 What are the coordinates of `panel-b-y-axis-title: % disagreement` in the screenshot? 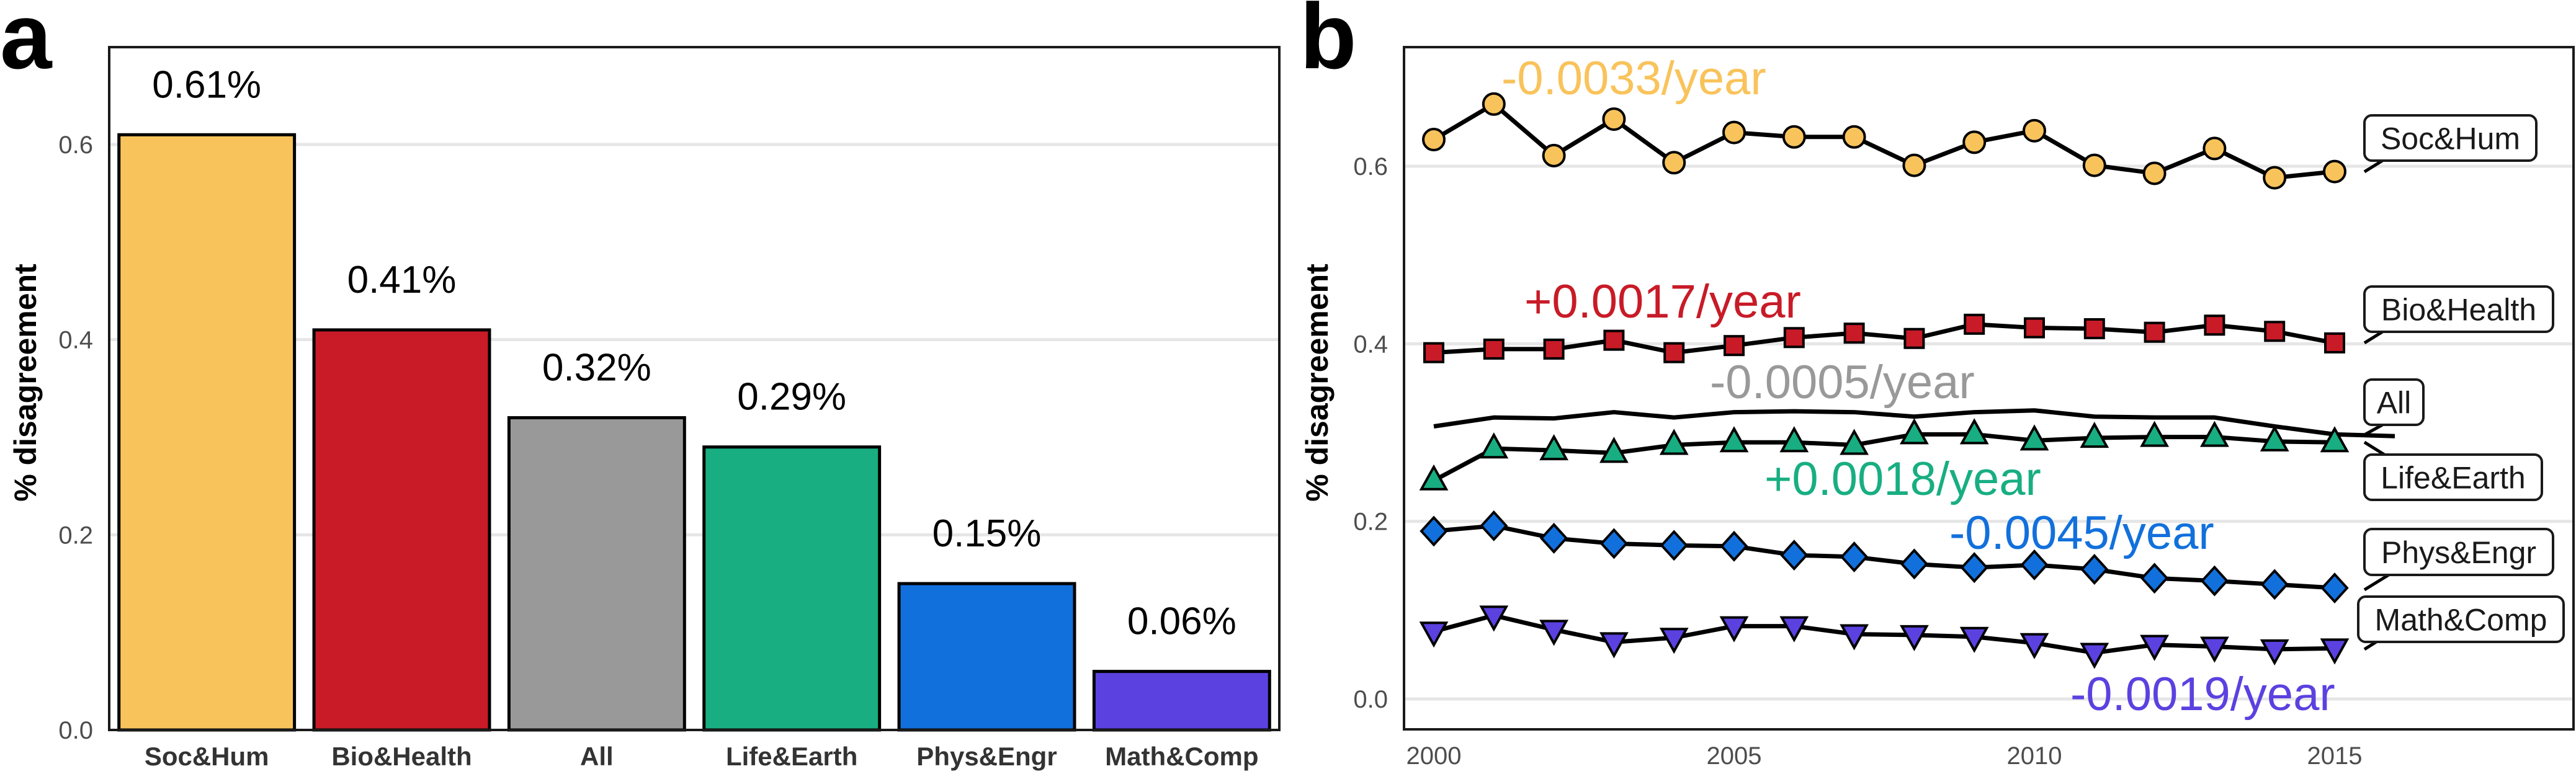 It's located at (1317, 383).